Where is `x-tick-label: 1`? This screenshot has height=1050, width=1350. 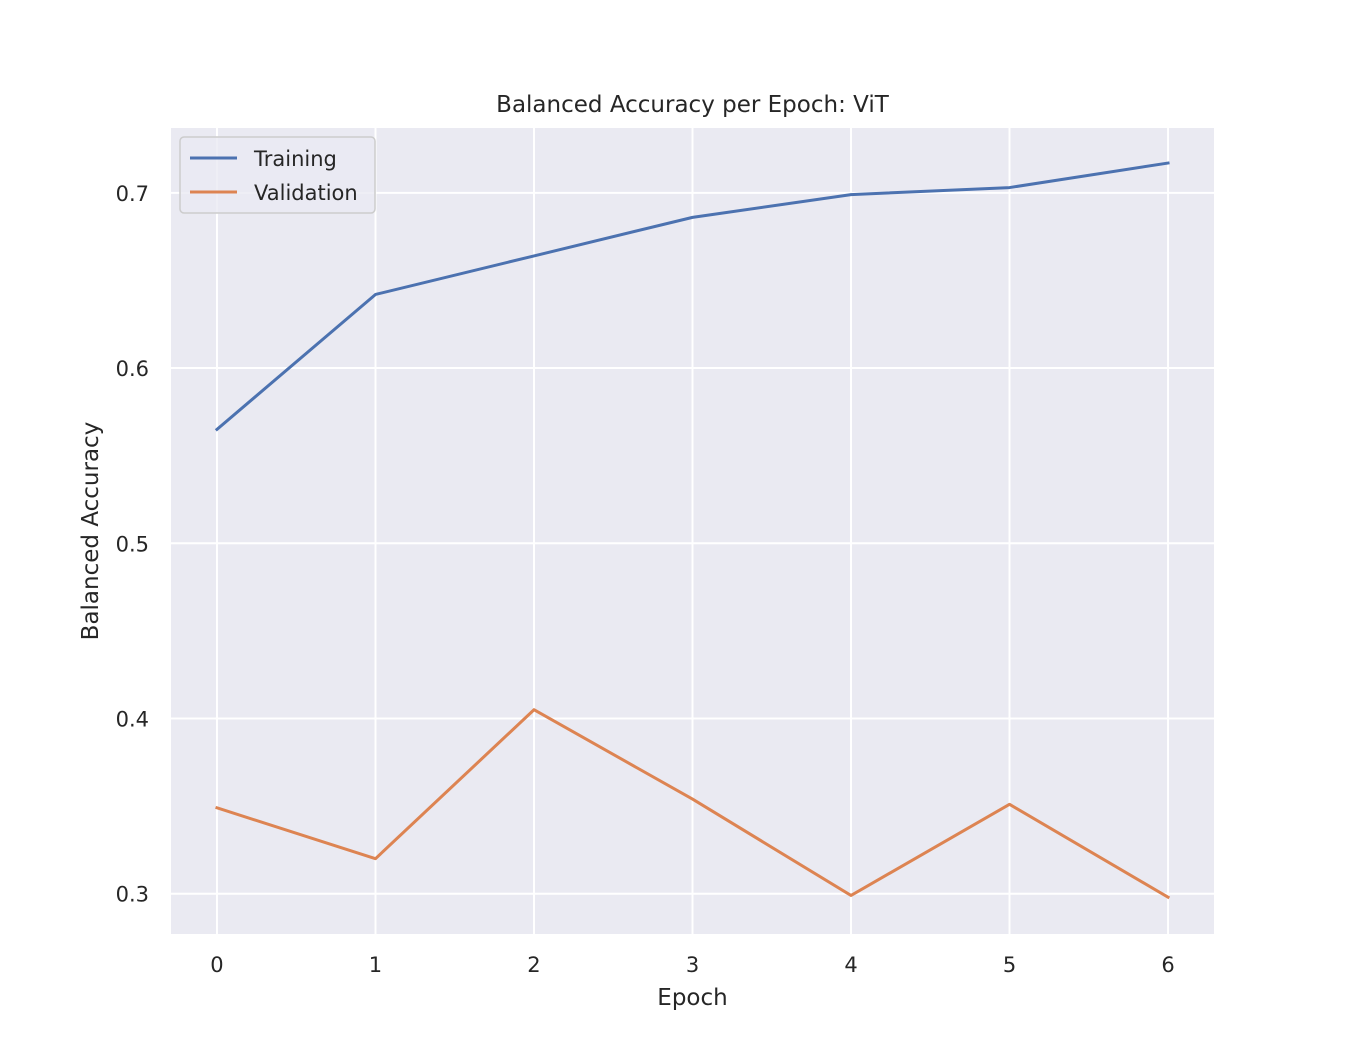
x-tick-label: 1 is located at coordinates (375, 965).